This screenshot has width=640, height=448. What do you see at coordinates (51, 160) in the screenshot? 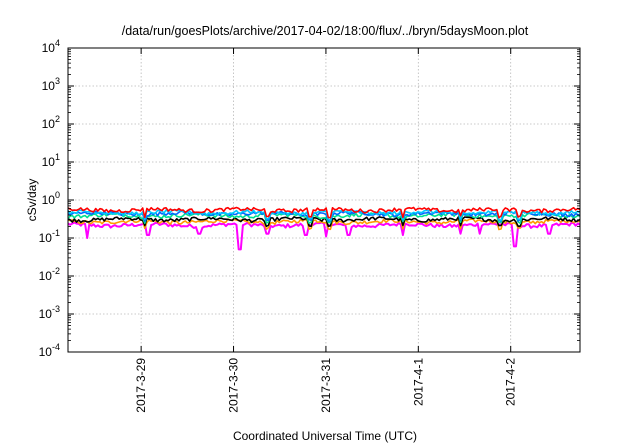
I see `y-tick-label: 10¹` at bounding box center [51, 160].